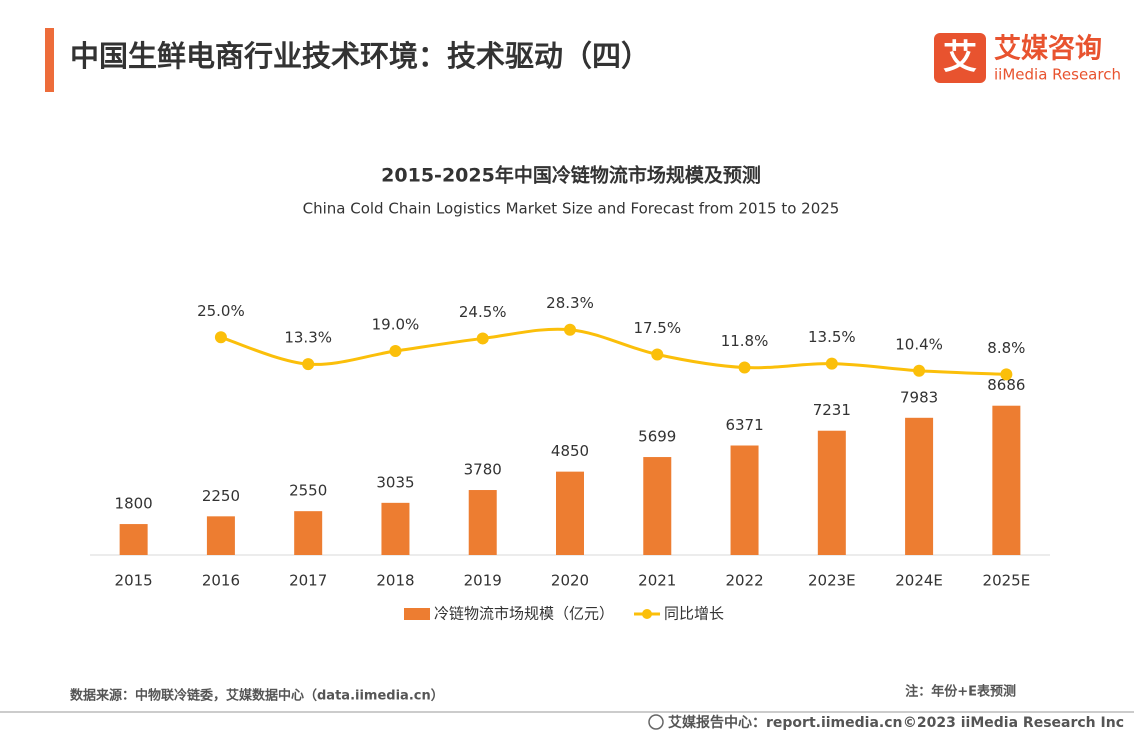 The height and width of the screenshot is (741, 1134). I want to click on bar-value-label: 1800, so click(134, 504).